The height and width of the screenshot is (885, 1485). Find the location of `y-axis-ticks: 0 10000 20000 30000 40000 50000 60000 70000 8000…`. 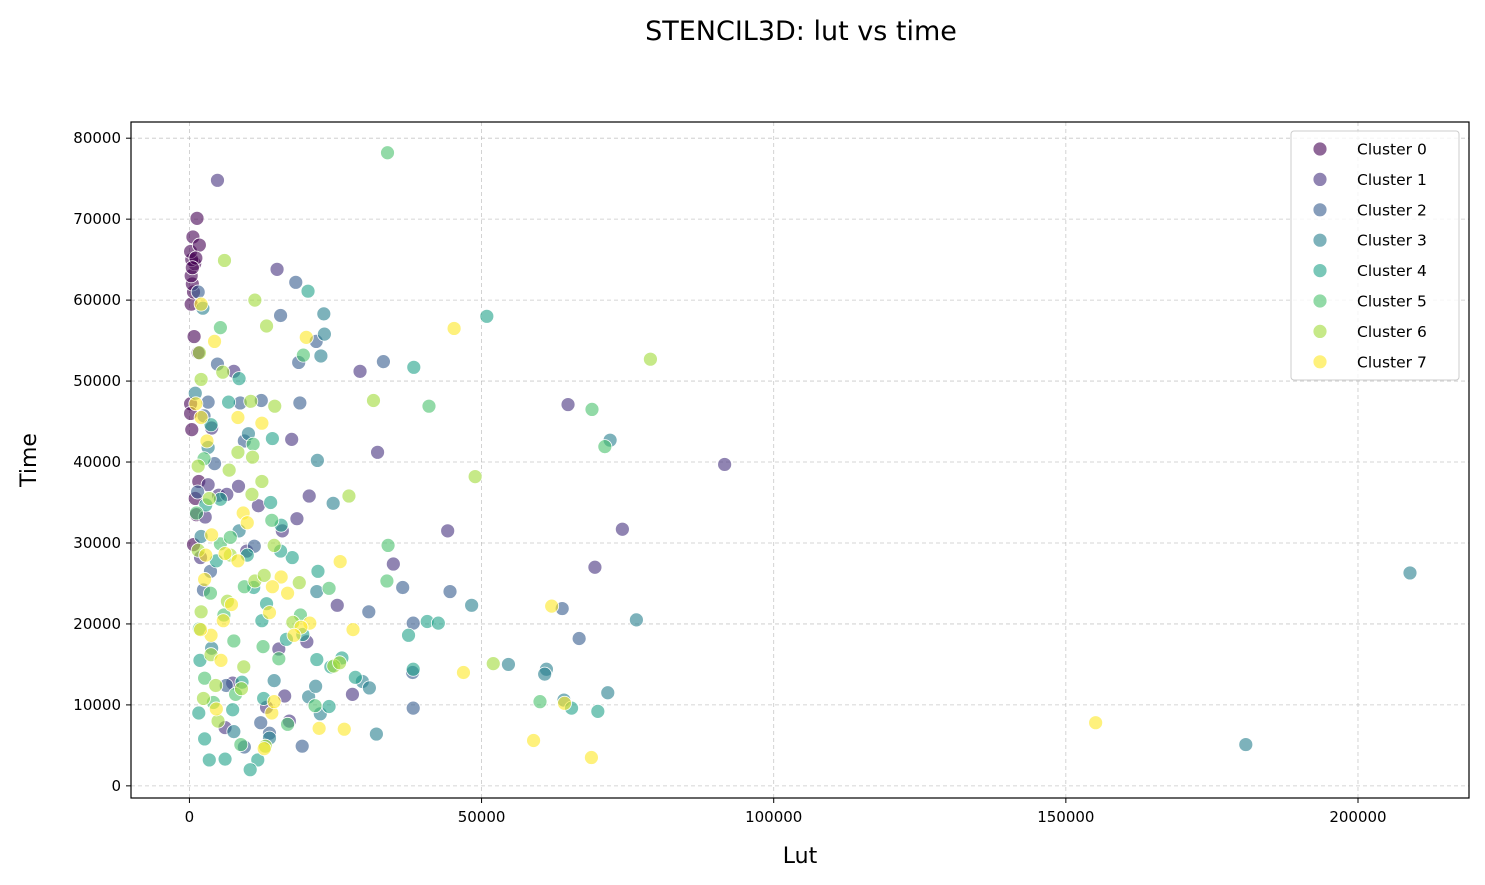

y-axis-ticks: 0 10000 20000 30000 40000 50000 60000 70000 8000… is located at coordinates (102, 462).